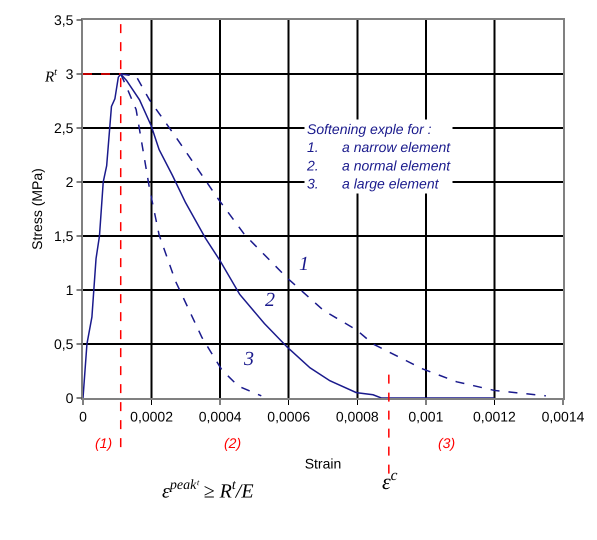 The image size is (597, 540). Describe the element at coordinates (270, 300) in the screenshot. I see `annotation: 2` at that location.